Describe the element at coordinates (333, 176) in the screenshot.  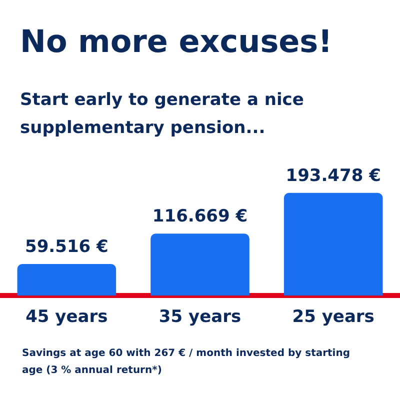
I see `data-label: 193.478 €` at that location.